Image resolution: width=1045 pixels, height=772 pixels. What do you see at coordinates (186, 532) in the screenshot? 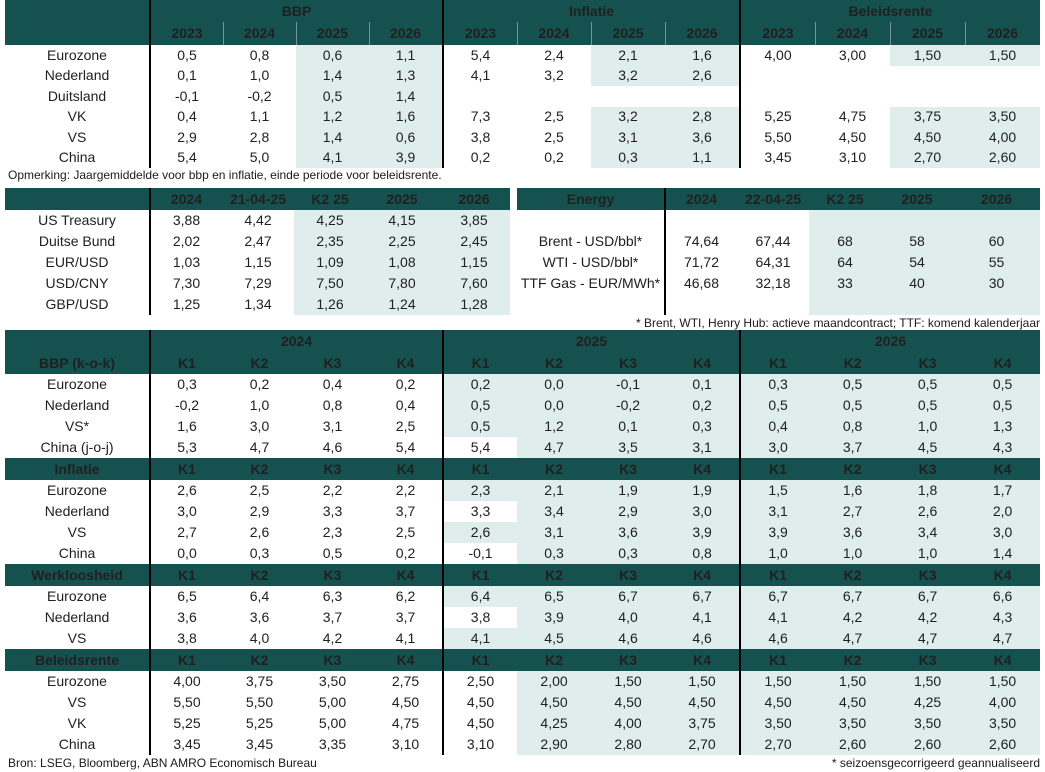
I see `data-cell: 2,7` at bounding box center [186, 532].